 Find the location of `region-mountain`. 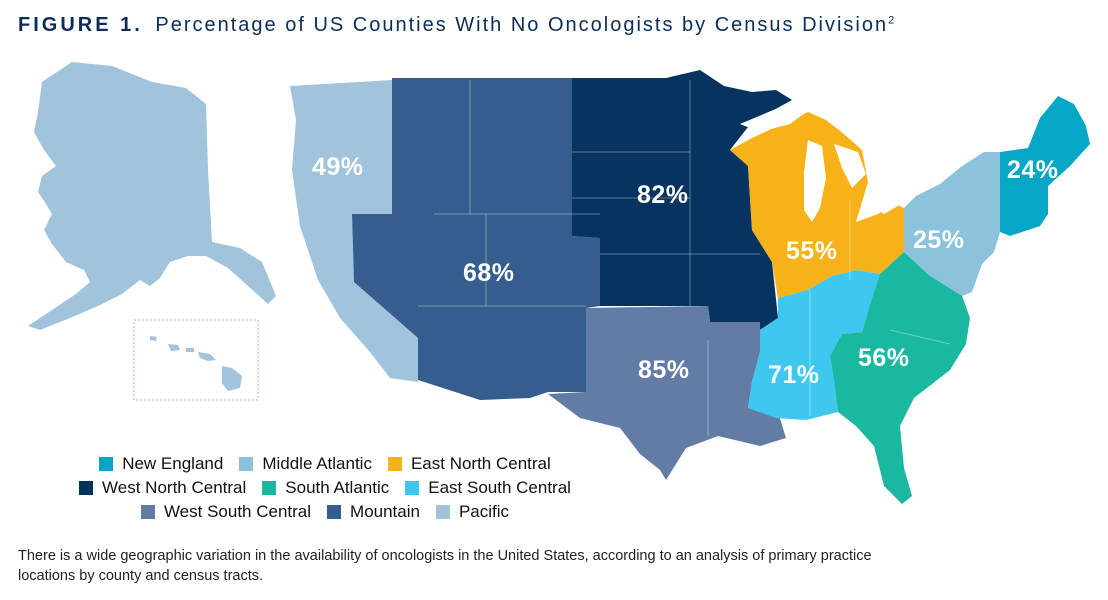

region-mountain is located at coordinates (476, 239).